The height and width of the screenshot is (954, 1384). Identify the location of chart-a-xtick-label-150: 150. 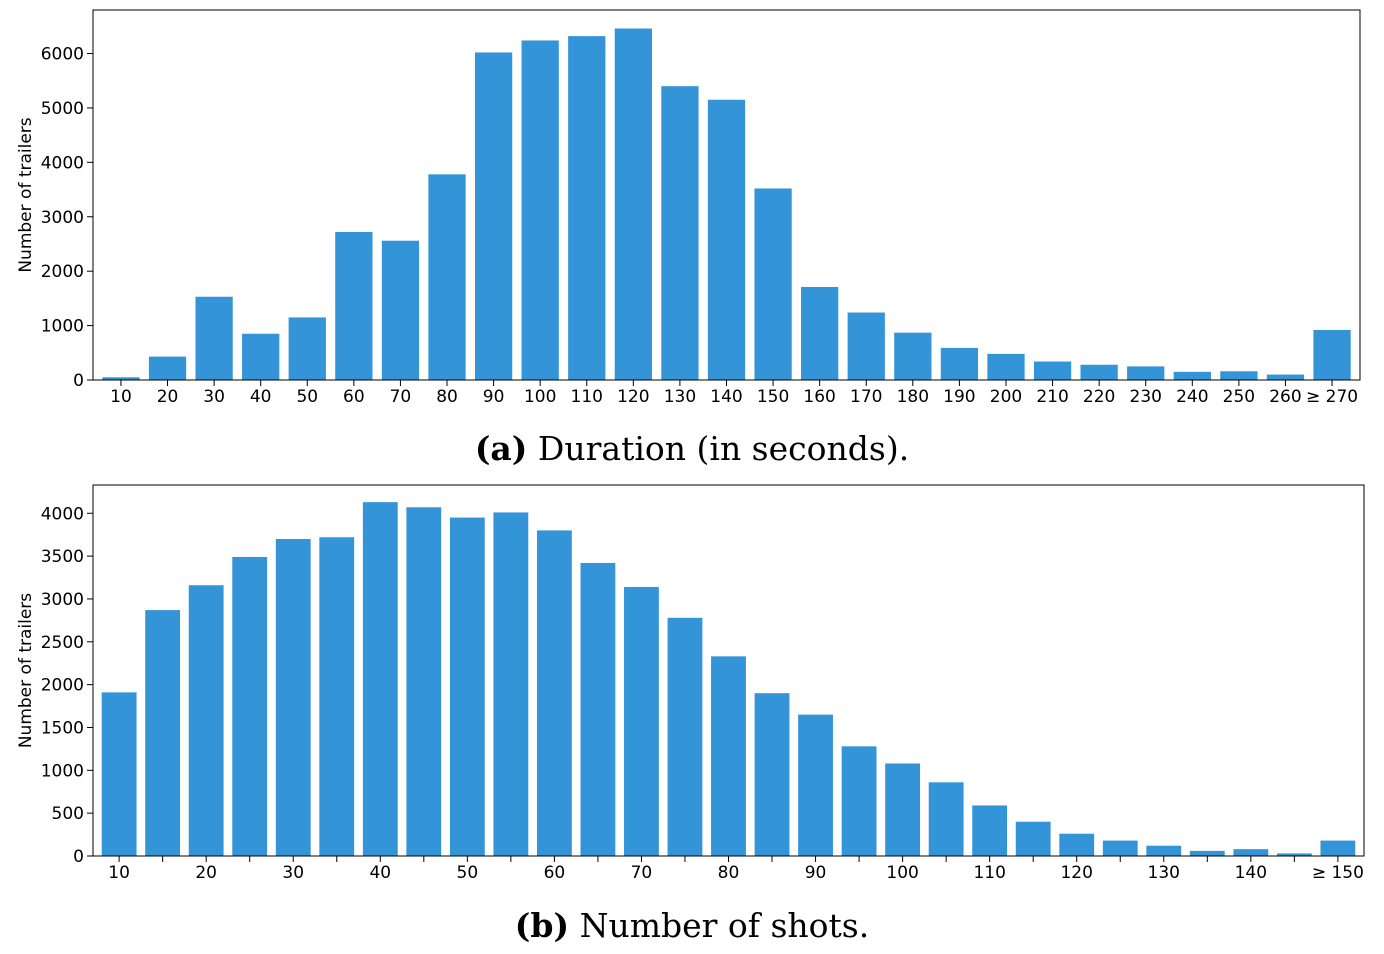
(773, 397).